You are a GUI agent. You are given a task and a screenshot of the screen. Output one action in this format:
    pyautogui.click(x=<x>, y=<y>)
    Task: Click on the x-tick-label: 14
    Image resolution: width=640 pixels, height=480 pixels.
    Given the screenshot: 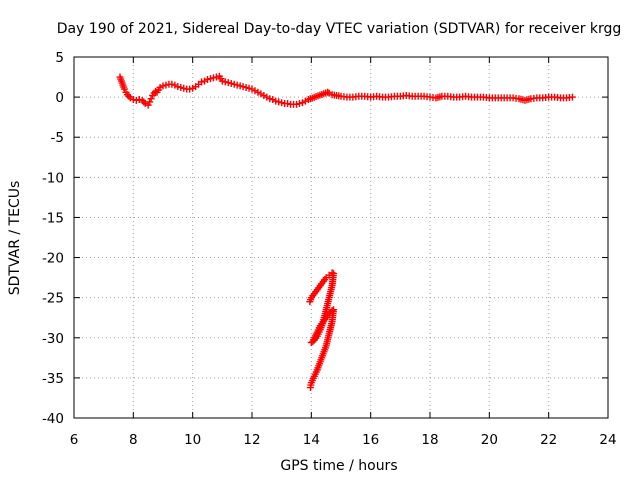 What is the action you would take?
    pyautogui.click(x=311, y=440)
    